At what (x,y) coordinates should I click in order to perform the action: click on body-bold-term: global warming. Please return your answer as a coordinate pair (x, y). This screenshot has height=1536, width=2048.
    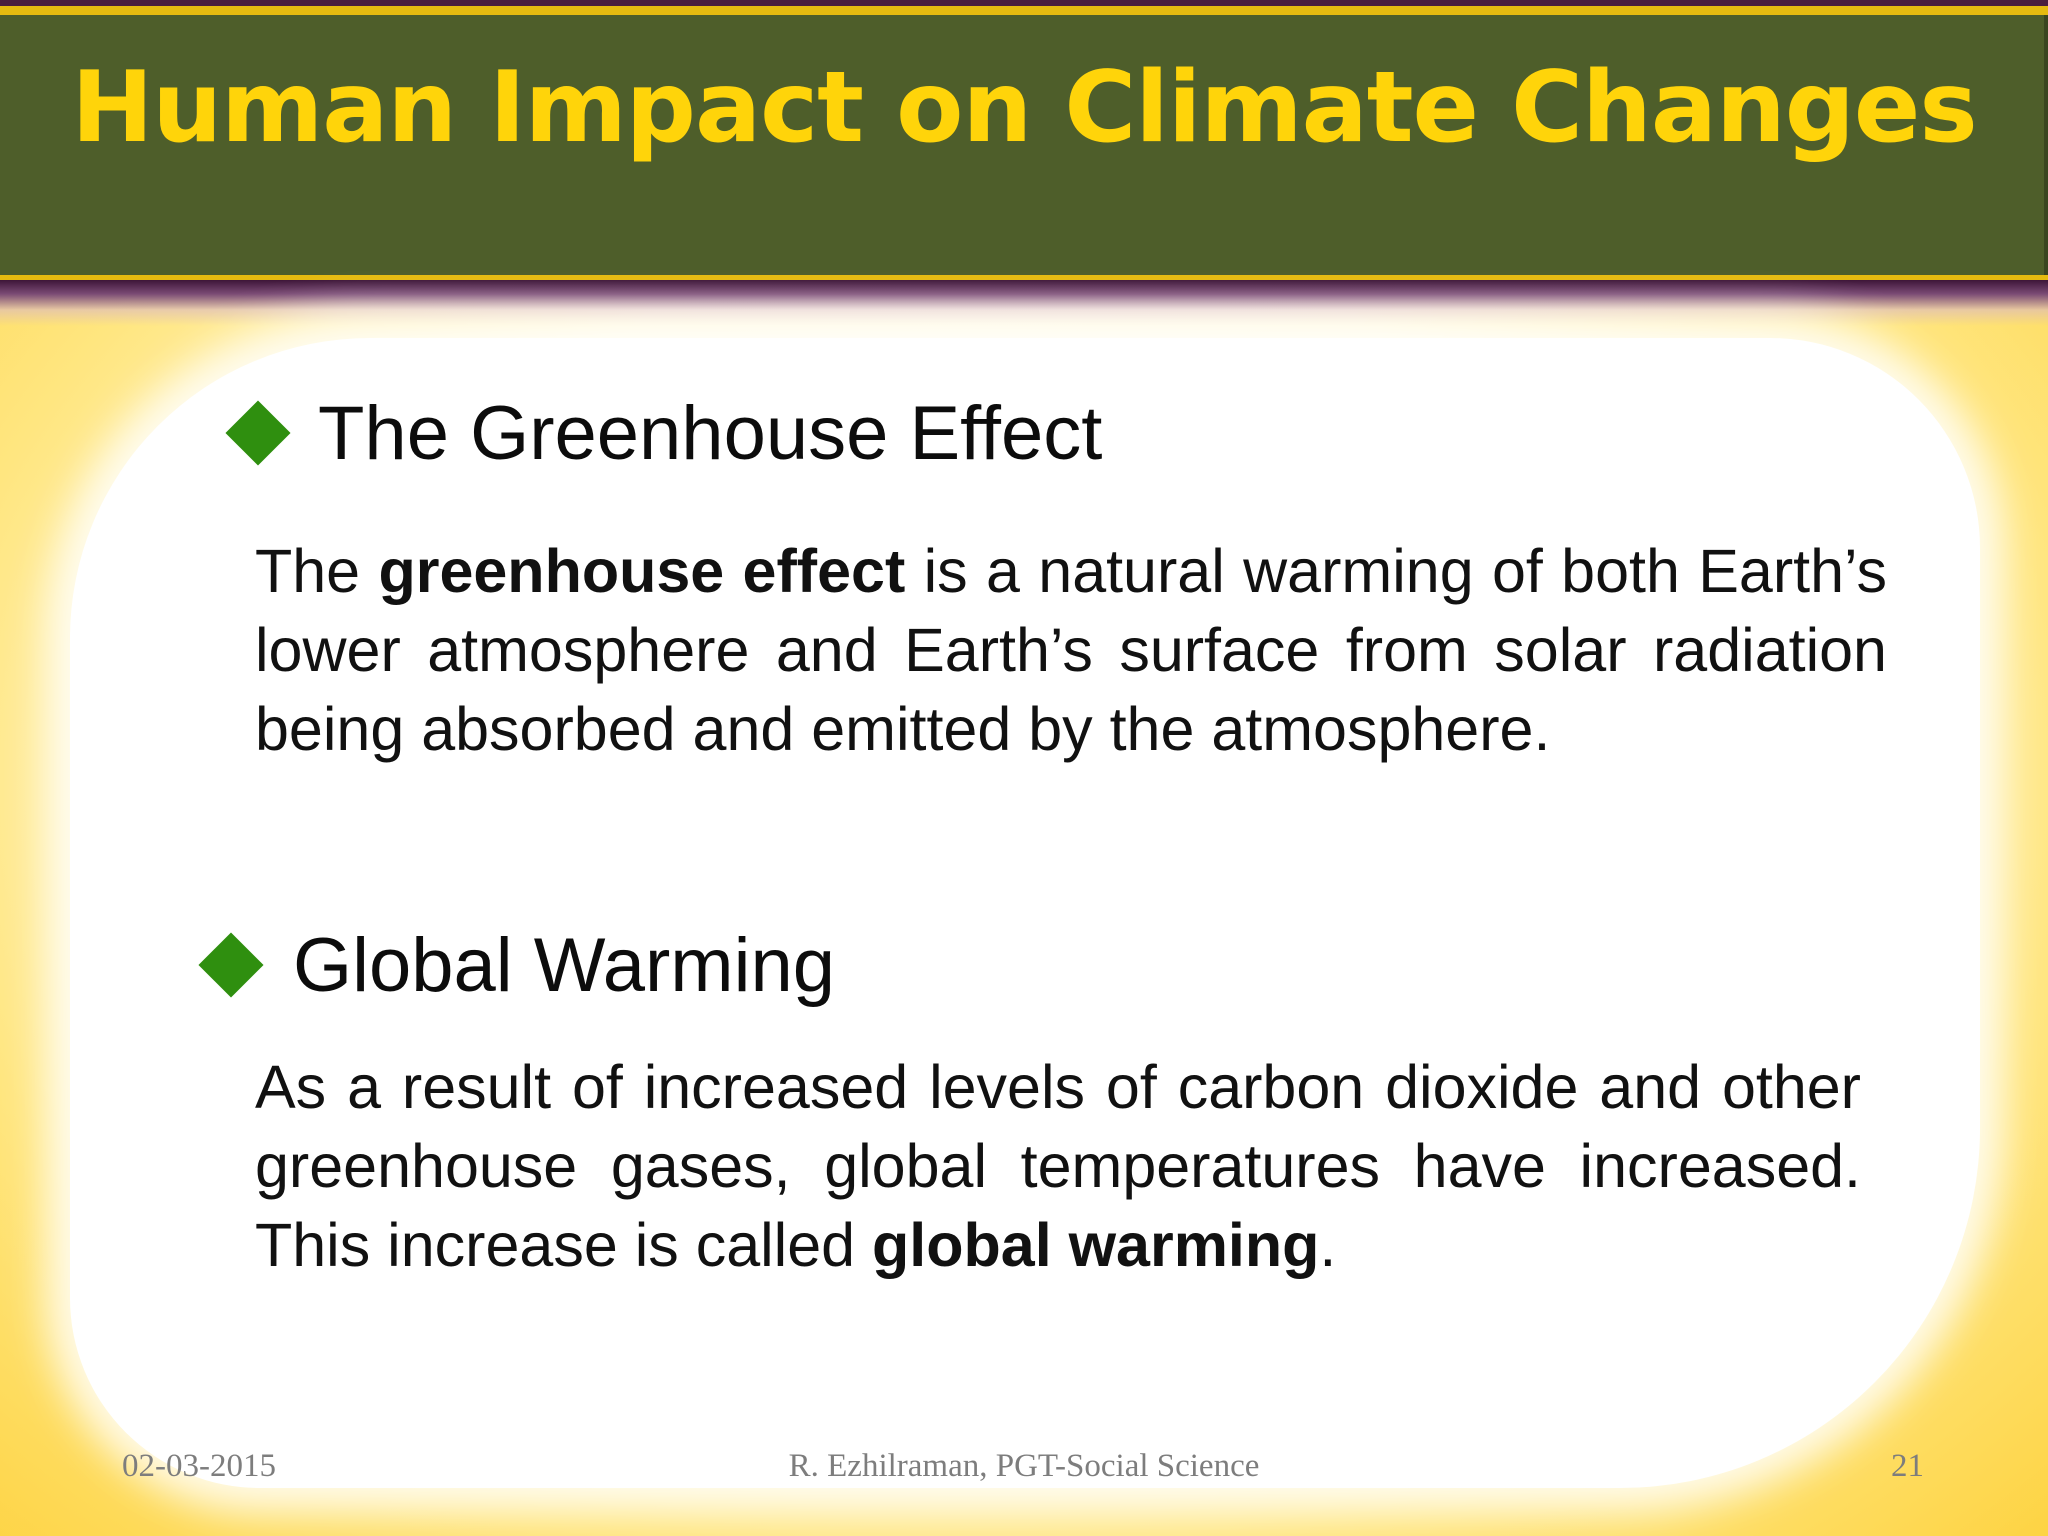
    Looking at the image, I should click on (1096, 1245).